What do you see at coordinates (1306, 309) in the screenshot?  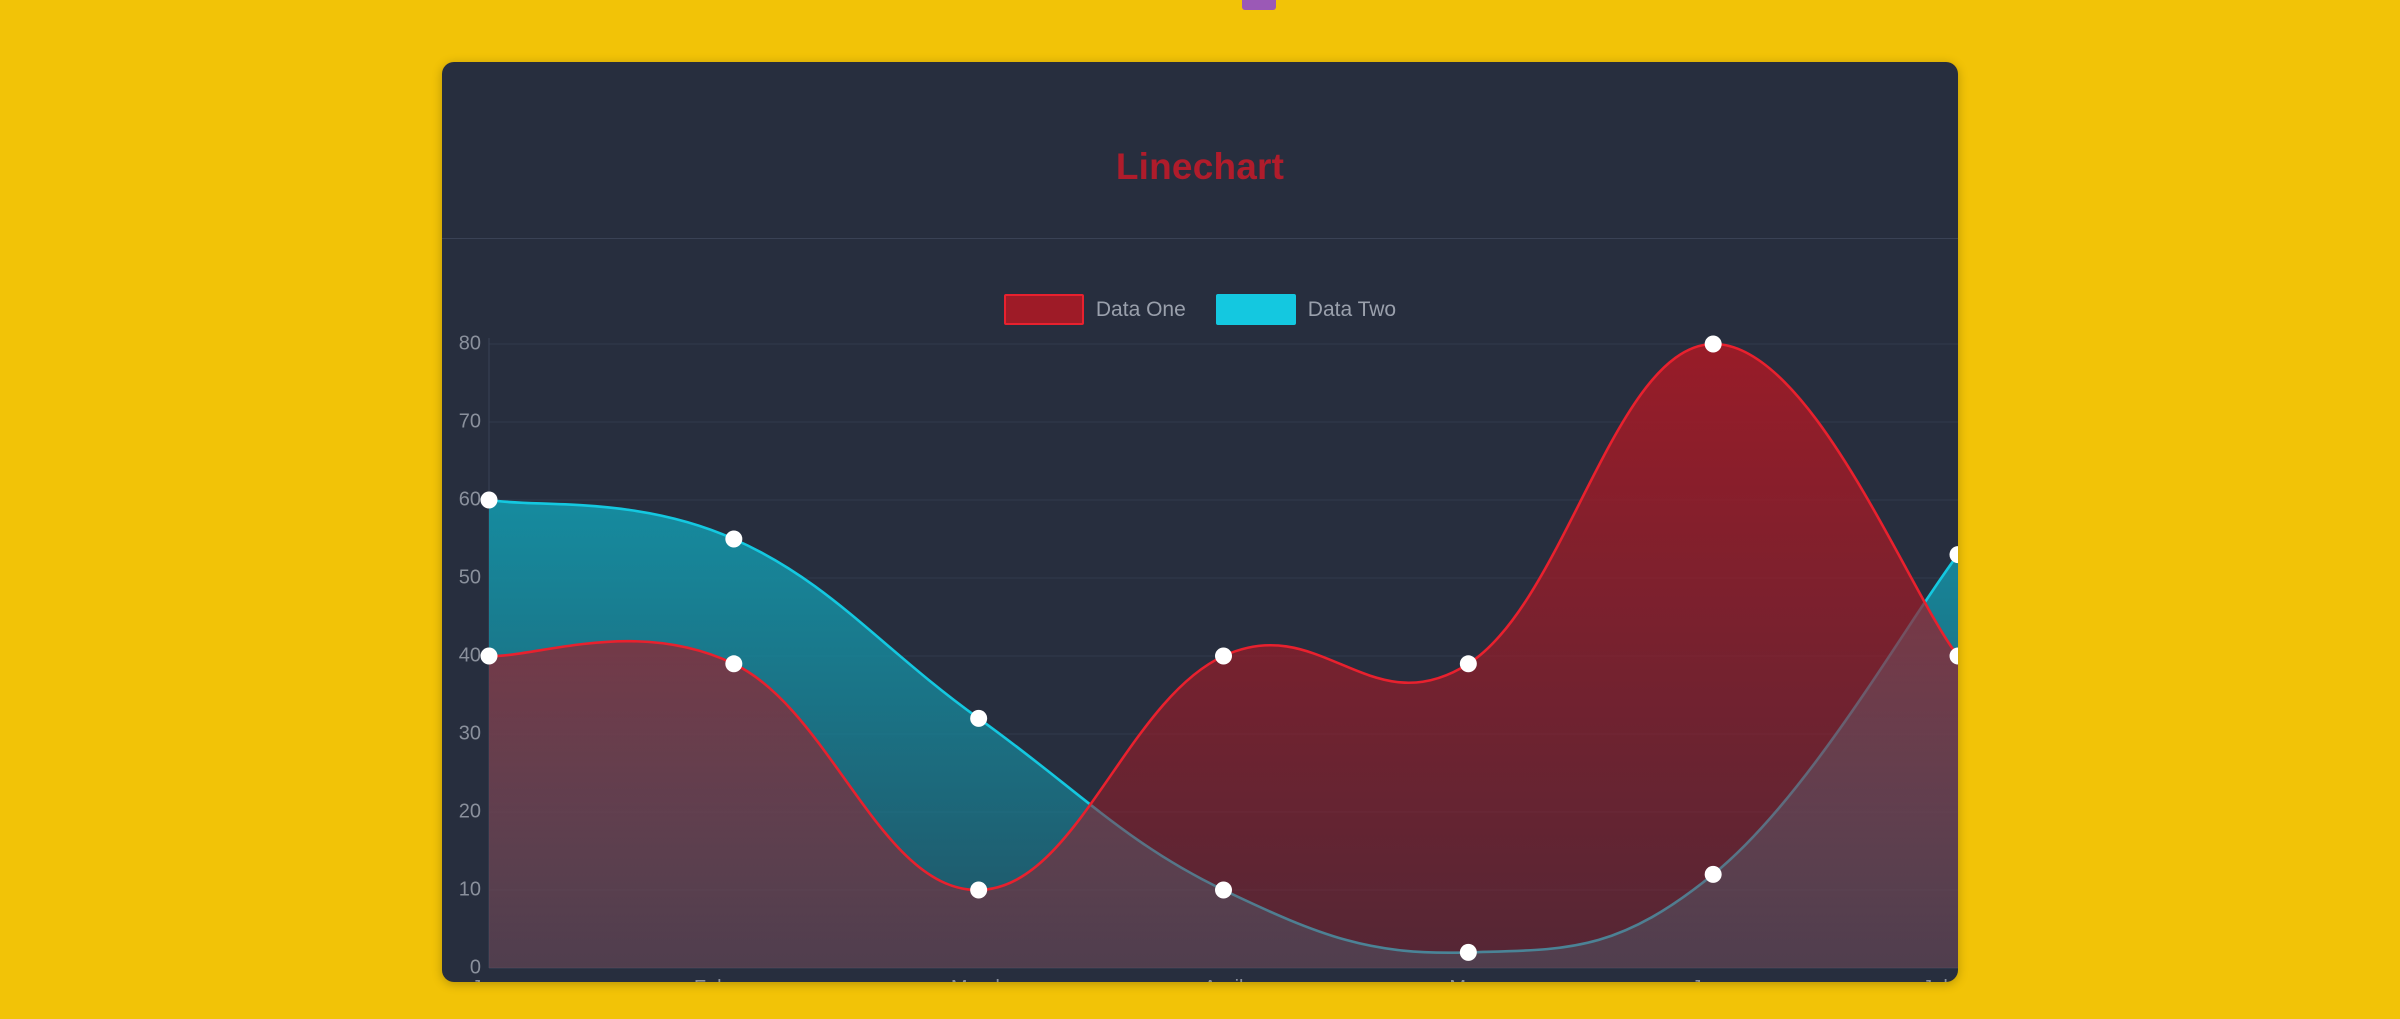 I see `legend-item-data-two: Data Two` at bounding box center [1306, 309].